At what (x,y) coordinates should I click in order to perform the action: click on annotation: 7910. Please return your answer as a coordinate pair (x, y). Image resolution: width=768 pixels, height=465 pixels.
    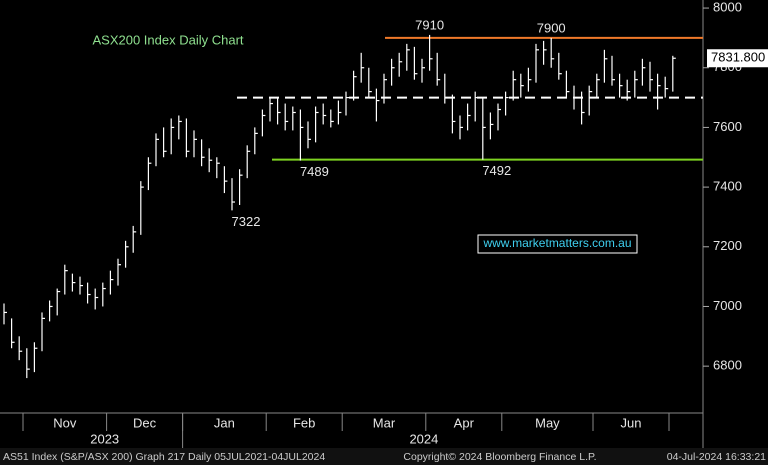
    Looking at the image, I should click on (429, 24).